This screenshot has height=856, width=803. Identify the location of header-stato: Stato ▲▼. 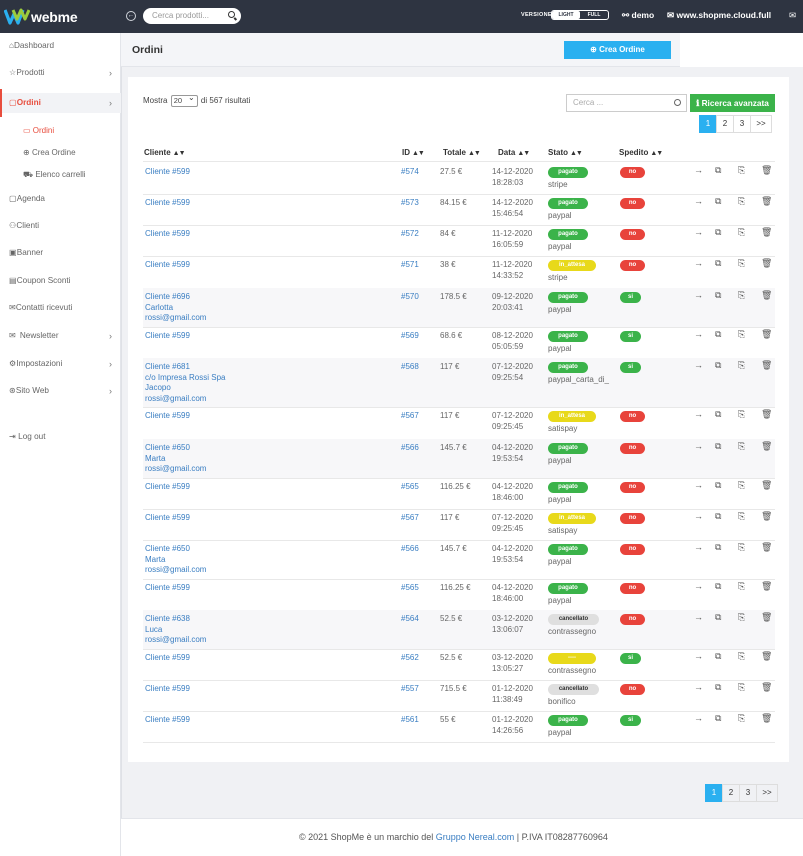
(565, 152).